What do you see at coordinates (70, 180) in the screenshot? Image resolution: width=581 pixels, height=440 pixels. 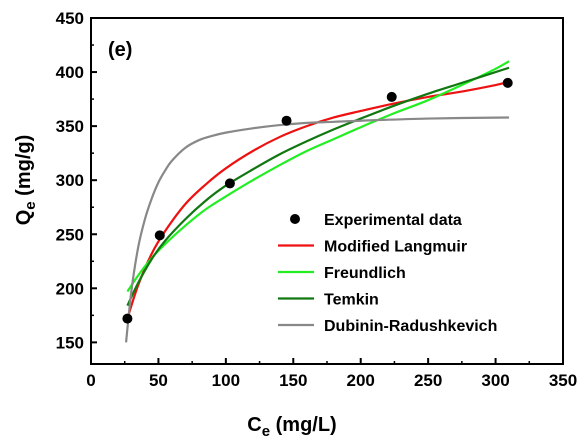 I see `y-tick-label: 300` at bounding box center [70, 180].